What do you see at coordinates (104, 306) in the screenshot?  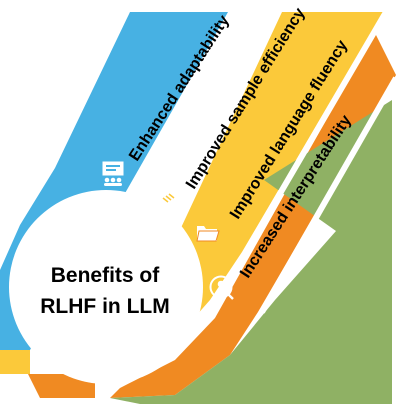 I see `center-title-line2: RLHF in LLM` at bounding box center [104, 306].